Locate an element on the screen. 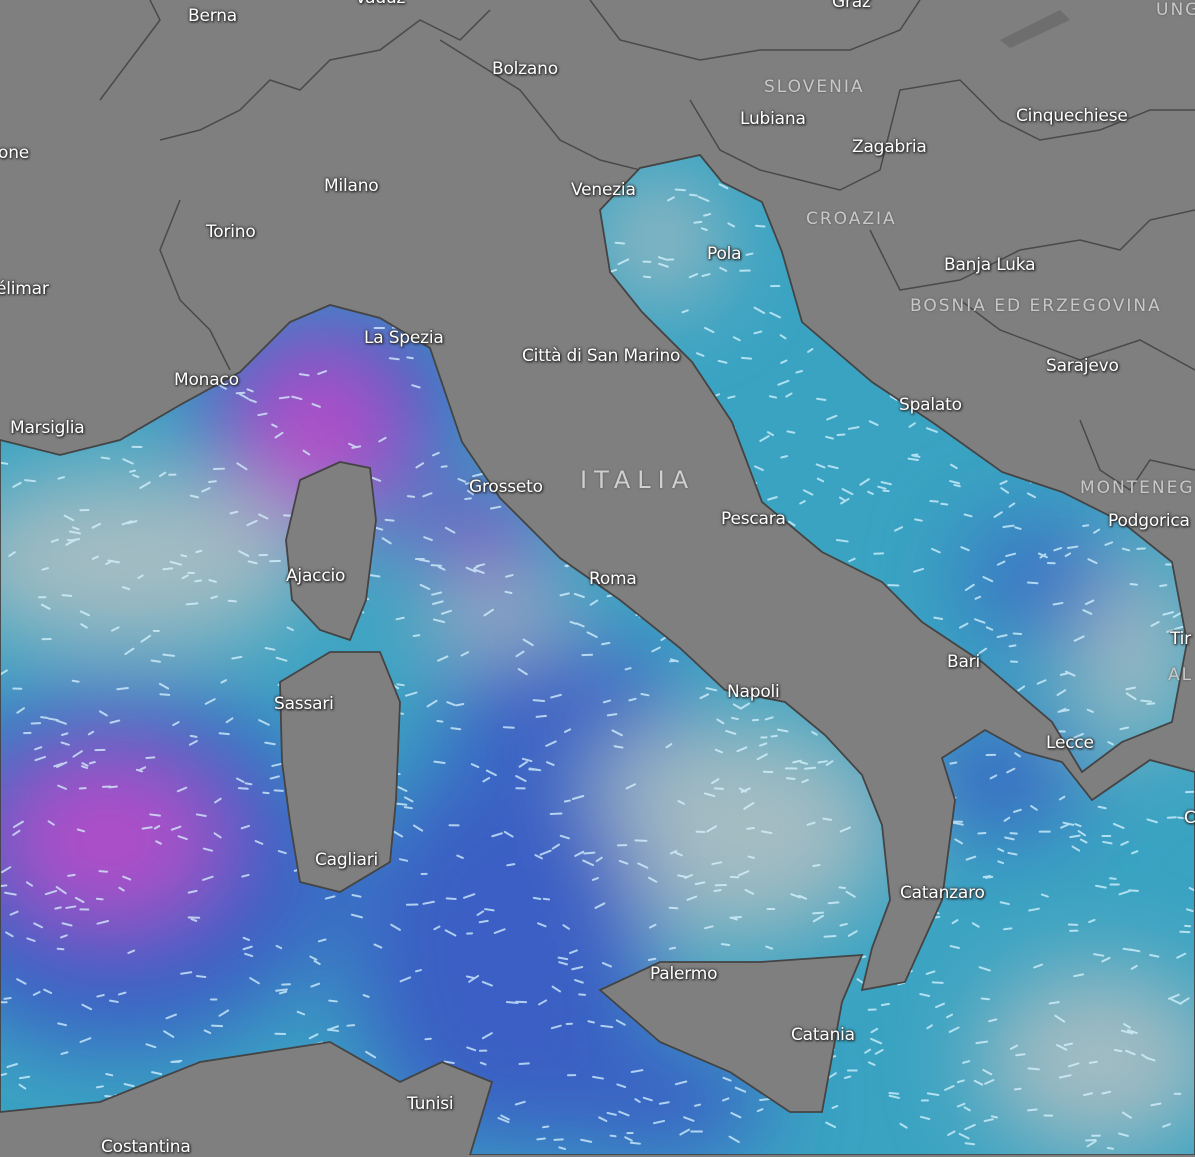  city-label-vaduz: Vaduz is located at coordinates (380, 4).